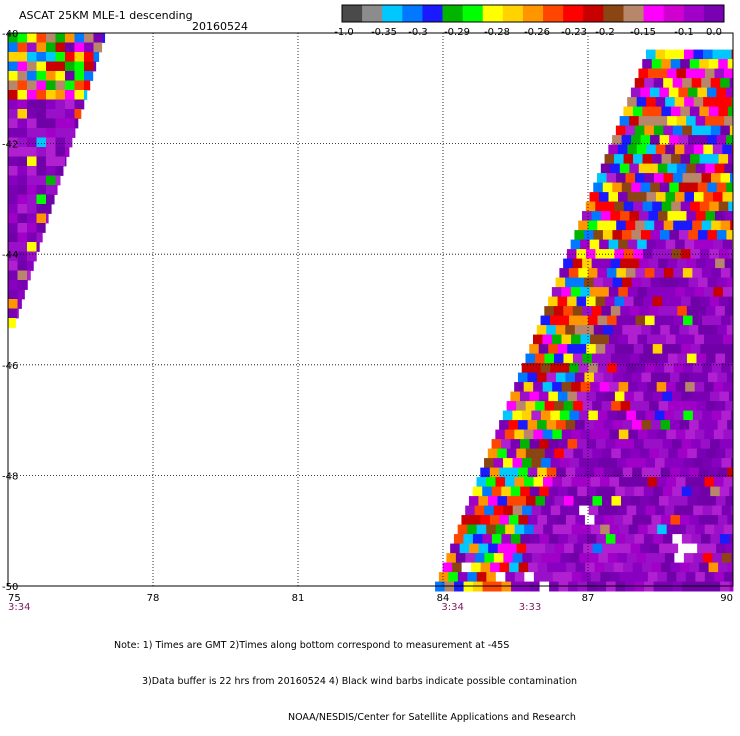 The width and height of the screenshot is (740, 736). Describe the element at coordinates (10, 34) in the screenshot. I see `y-tick-label: -40` at that location.